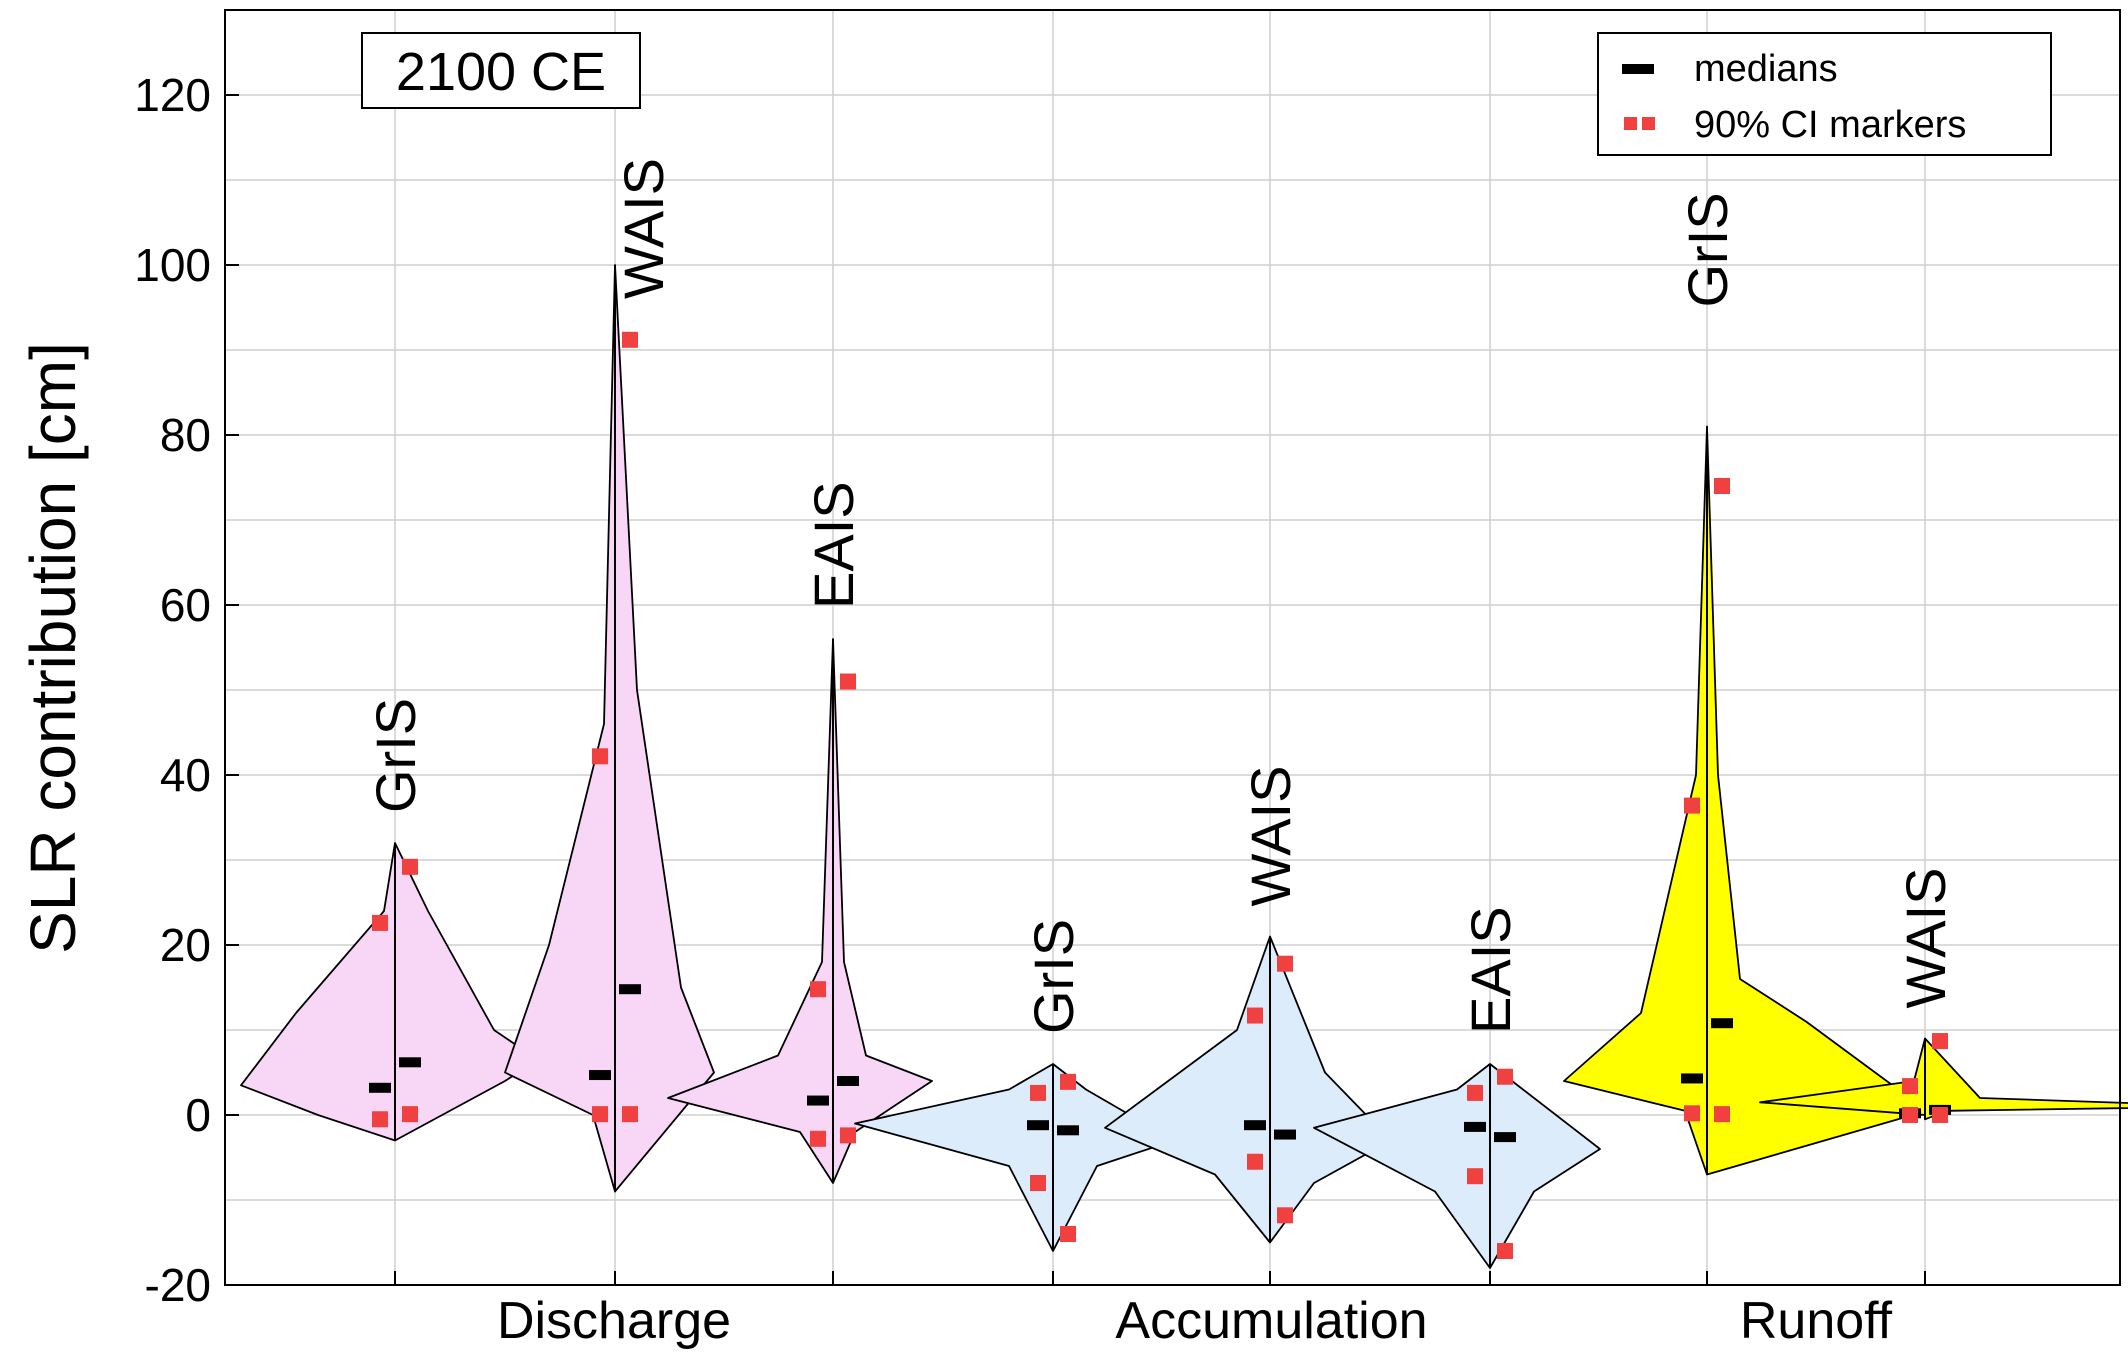 Image resolution: width=2128 pixels, height=1361 pixels. I want to click on sheet-label-discharge-gris: GrIS, so click(395, 755).